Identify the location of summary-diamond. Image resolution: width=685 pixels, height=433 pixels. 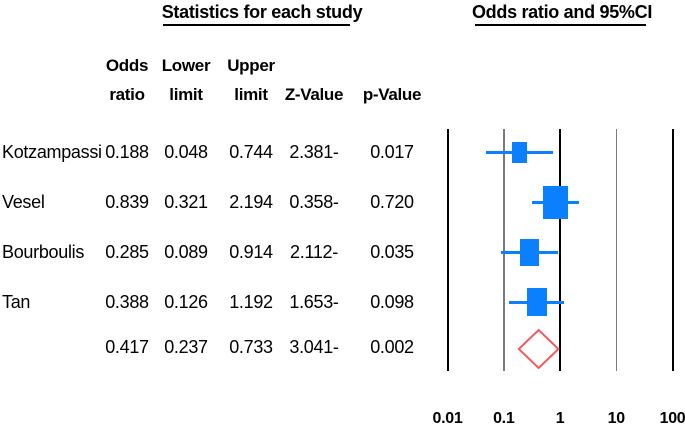
(538, 349).